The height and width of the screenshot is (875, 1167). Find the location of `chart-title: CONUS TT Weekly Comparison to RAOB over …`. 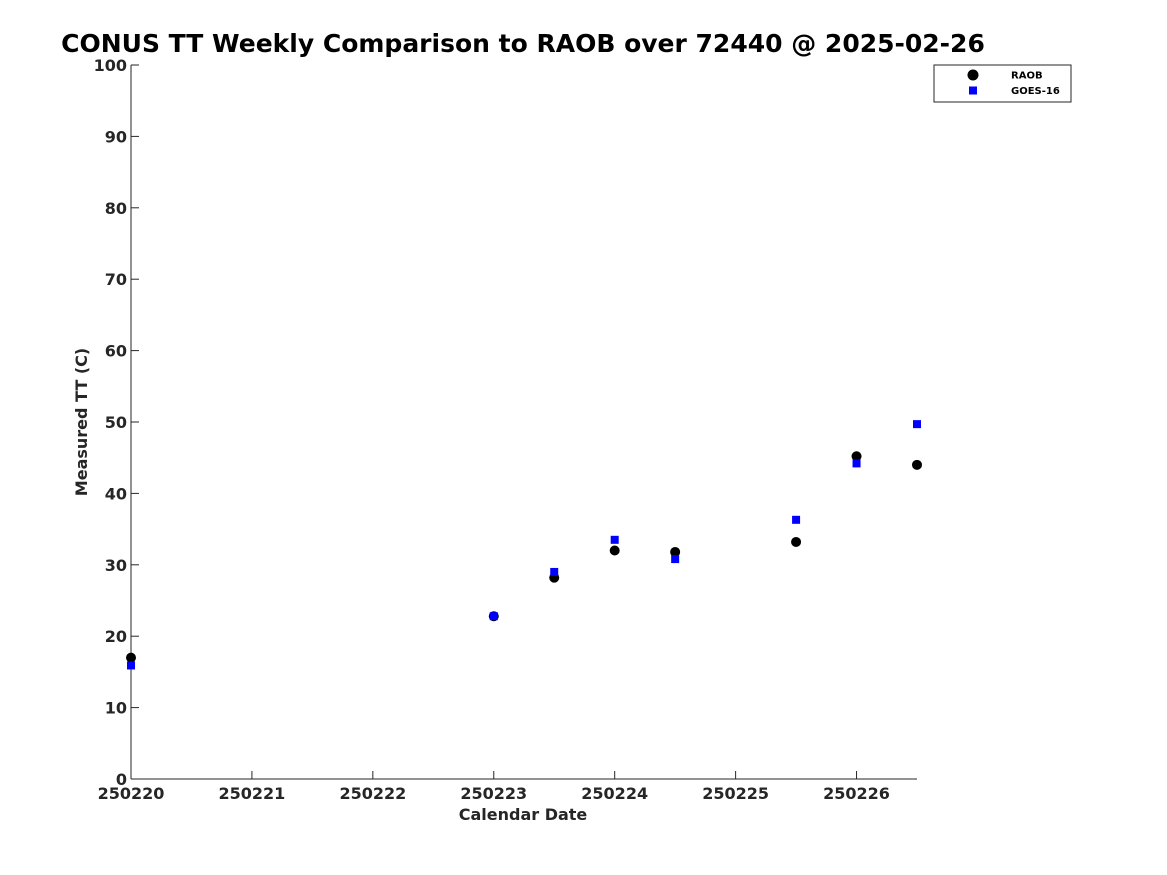

chart-title: CONUS TT Weekly Comparison to RAOB over … is located at coordinates (523, 43).